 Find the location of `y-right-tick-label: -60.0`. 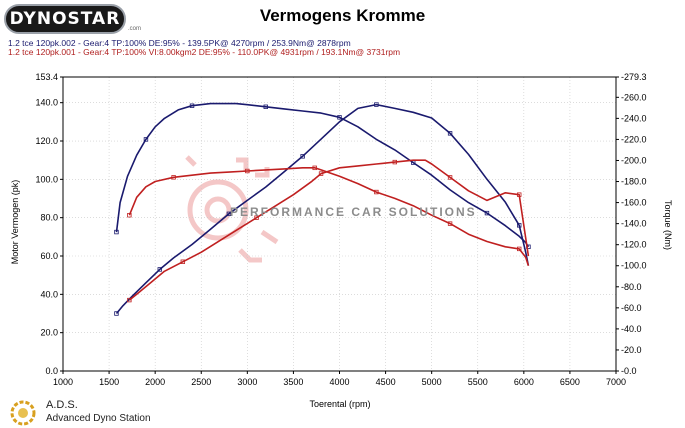

y-right-tick-label: -60.0 is located at coordinates (631, 308).